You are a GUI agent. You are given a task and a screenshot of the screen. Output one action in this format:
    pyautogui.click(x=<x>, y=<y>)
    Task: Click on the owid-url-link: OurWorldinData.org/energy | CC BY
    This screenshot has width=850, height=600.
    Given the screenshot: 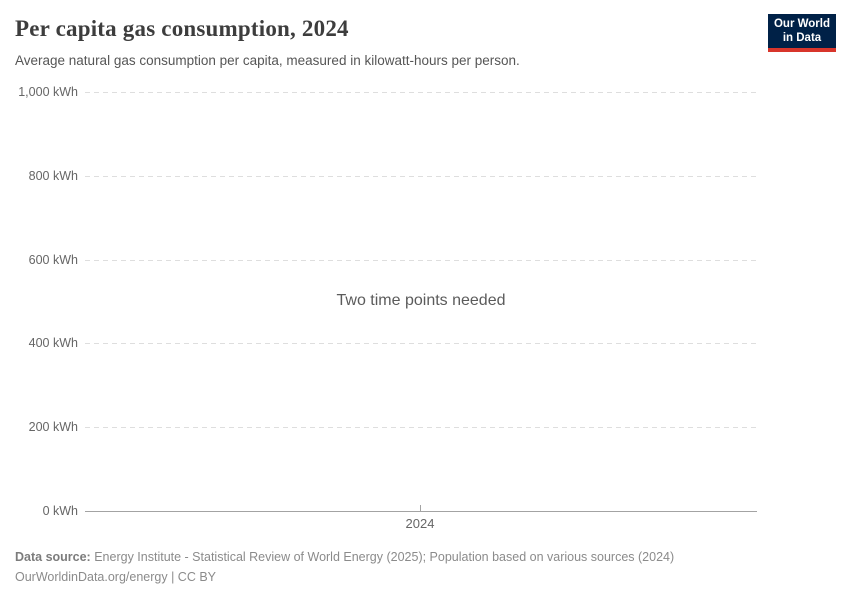 What is the action you would take?
    pyautogui.click(x=116, y=577)
    